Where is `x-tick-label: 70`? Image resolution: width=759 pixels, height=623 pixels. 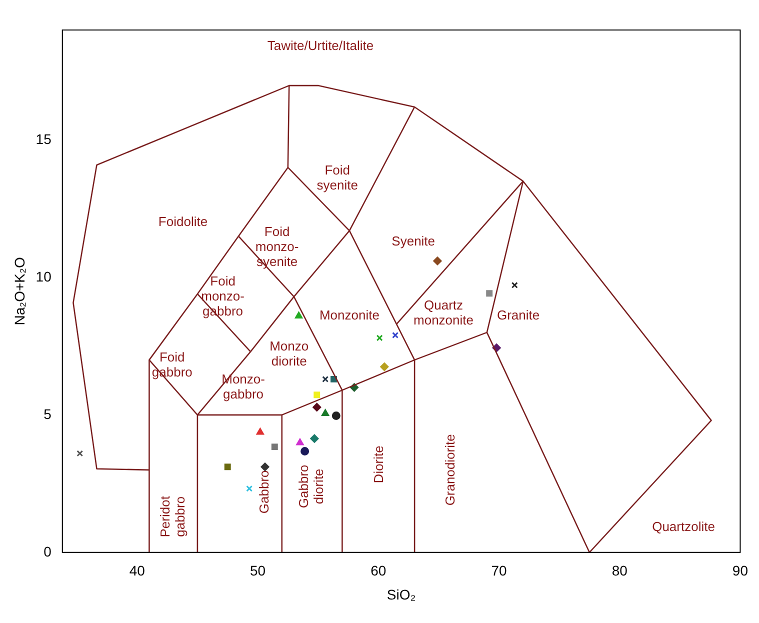
x-tick-label: 70 is located at coordinates (499, 570).